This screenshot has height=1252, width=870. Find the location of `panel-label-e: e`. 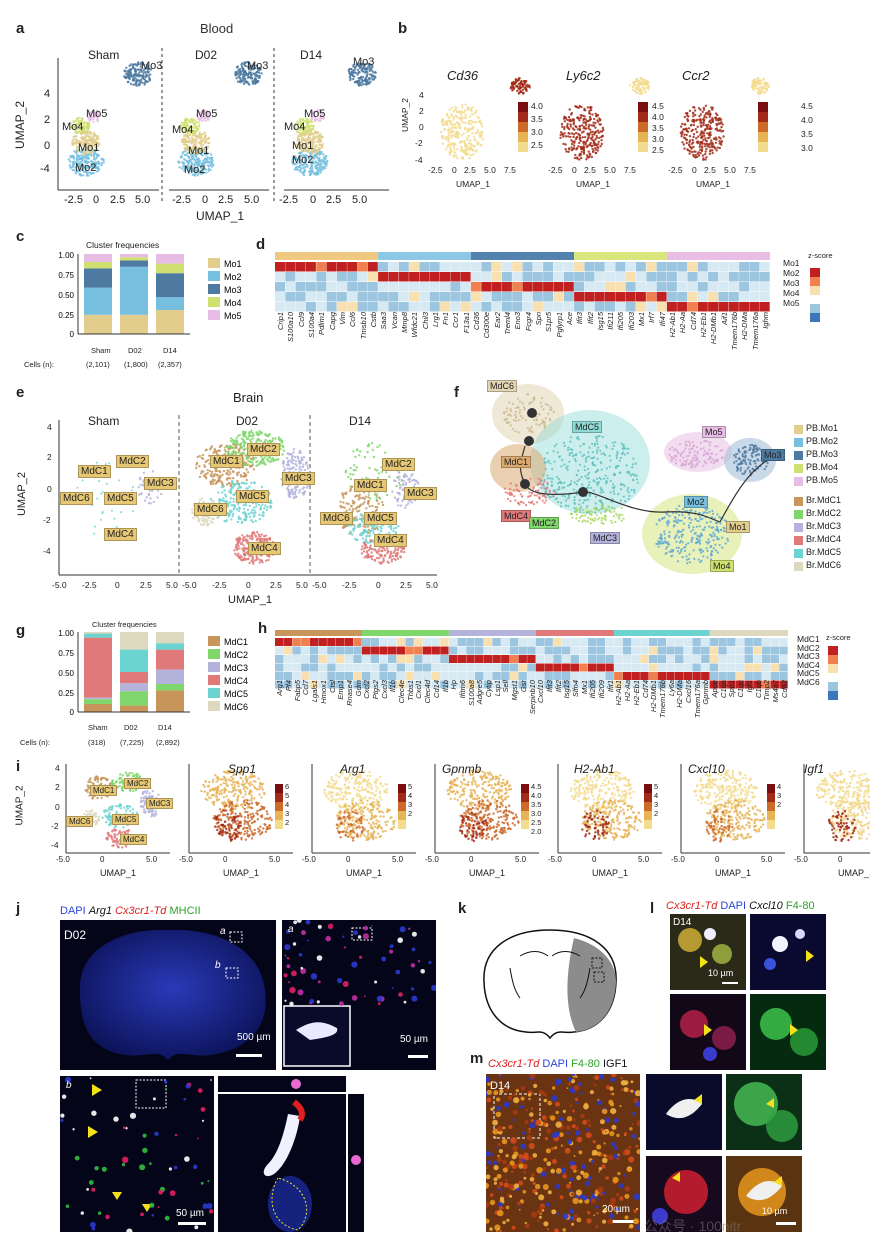

panel-label-e: e is located at coordinates (20, 392).